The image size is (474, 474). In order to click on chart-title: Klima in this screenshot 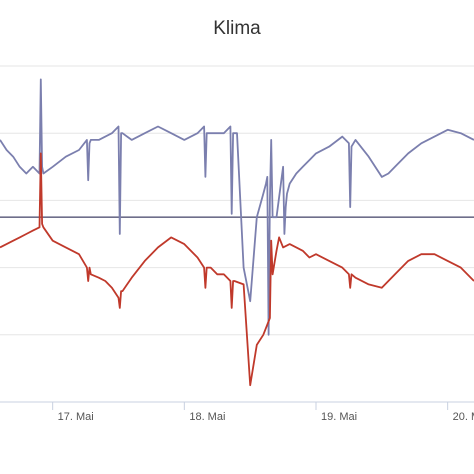, I will do `click(237, 28)`.